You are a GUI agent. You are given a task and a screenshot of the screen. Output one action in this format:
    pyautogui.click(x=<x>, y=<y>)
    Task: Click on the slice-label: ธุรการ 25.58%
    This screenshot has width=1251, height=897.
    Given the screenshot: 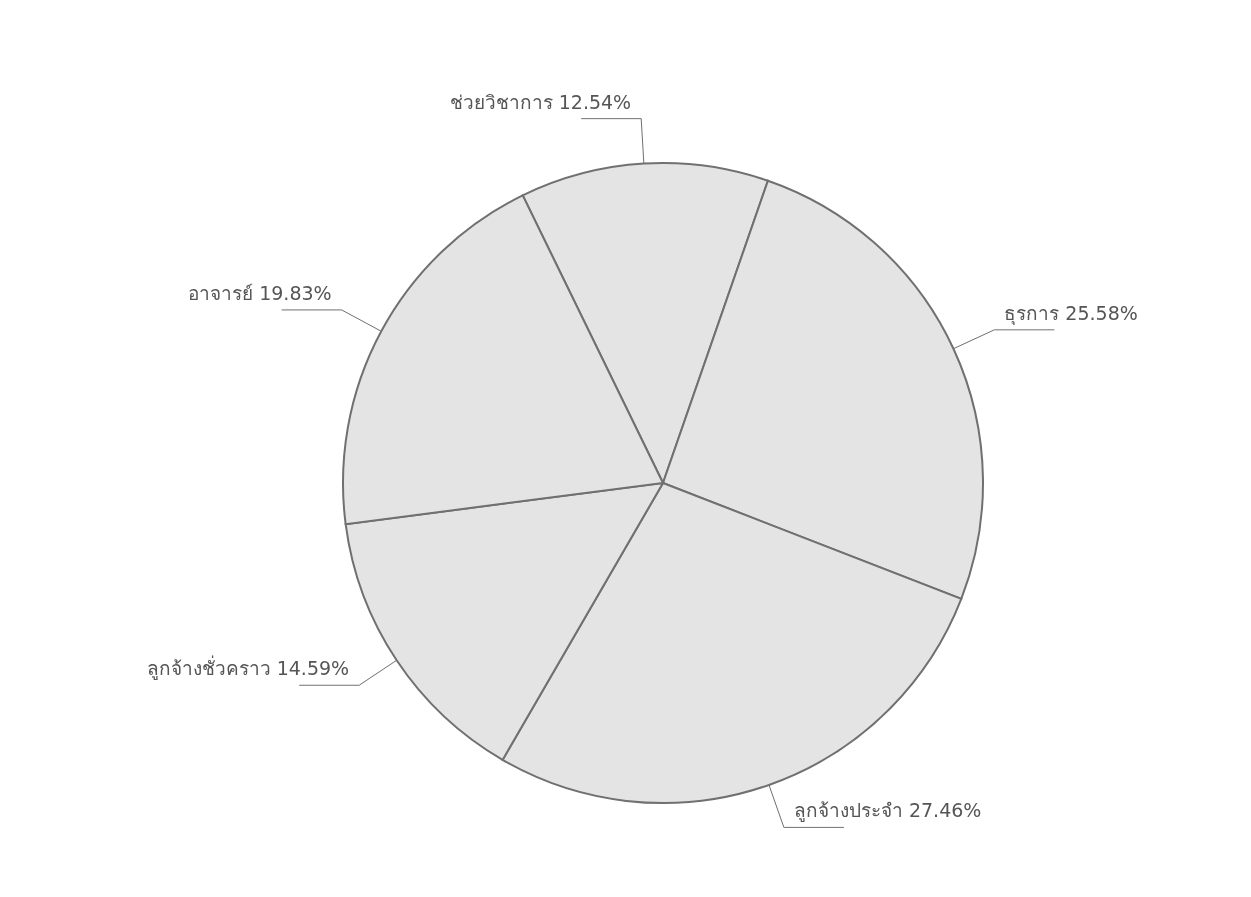 What is the action you would take?
    pyautogui.click(x=1071, y=313)
    